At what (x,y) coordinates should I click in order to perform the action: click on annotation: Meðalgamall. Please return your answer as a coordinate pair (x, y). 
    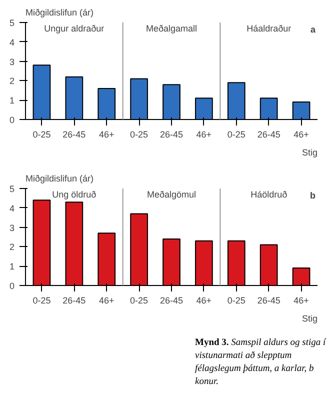
    Looking at the image, I should click on (172, 29).